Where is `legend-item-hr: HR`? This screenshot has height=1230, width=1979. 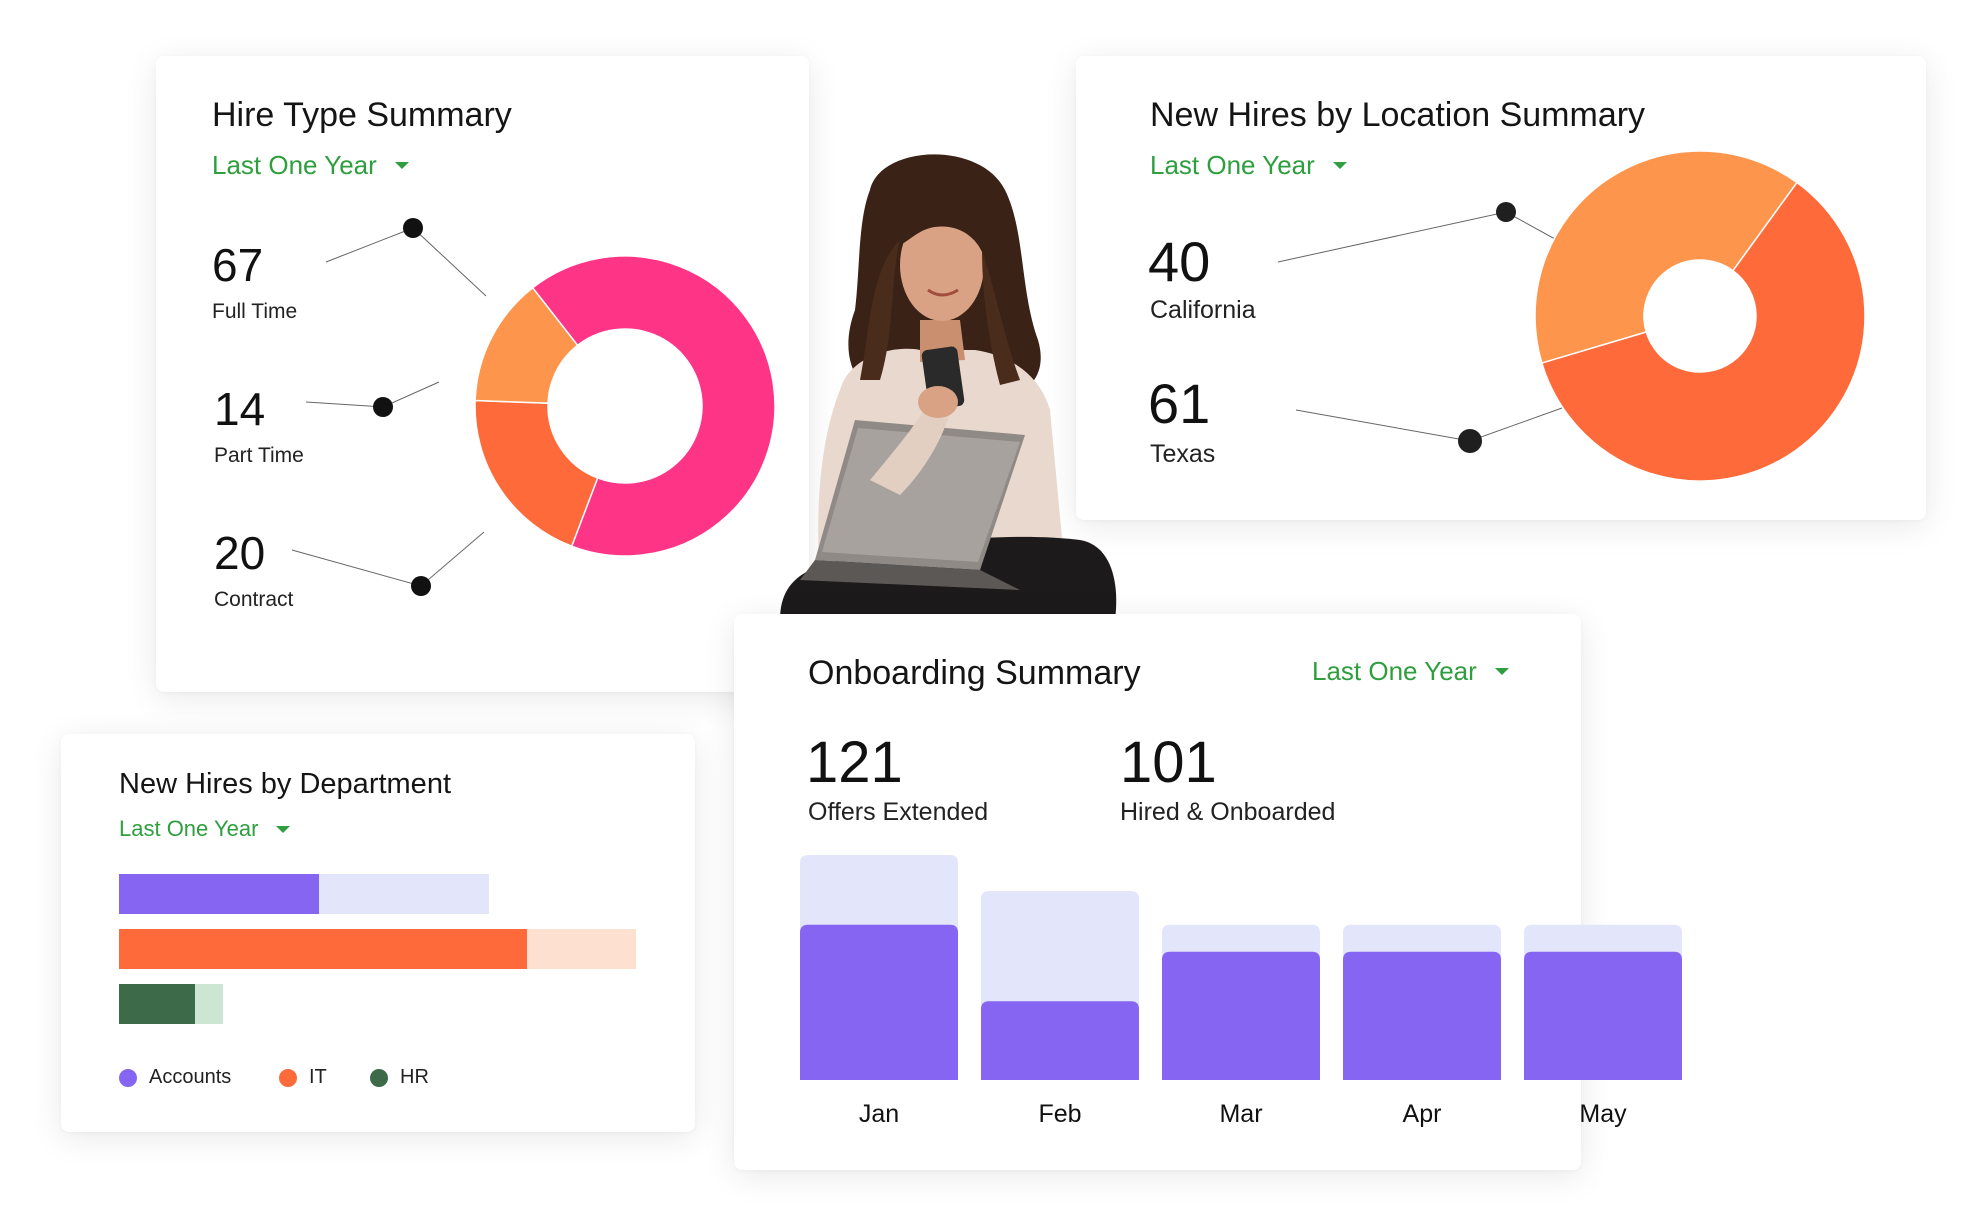 legend-item-hr: HR is located at coordinates (399, 1077).